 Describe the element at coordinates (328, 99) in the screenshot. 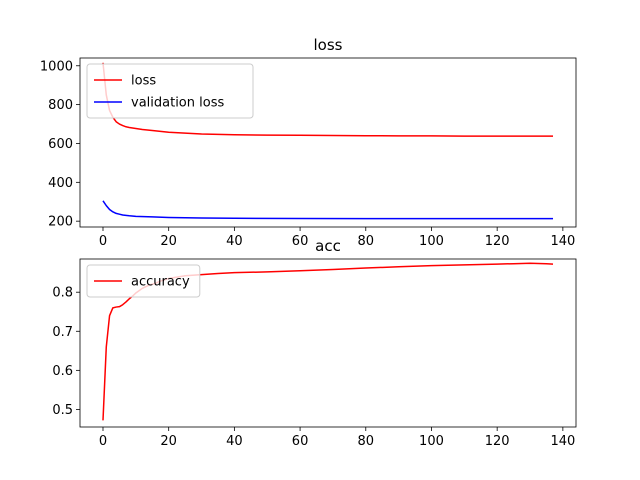

I see `series-line-loss` at that location.